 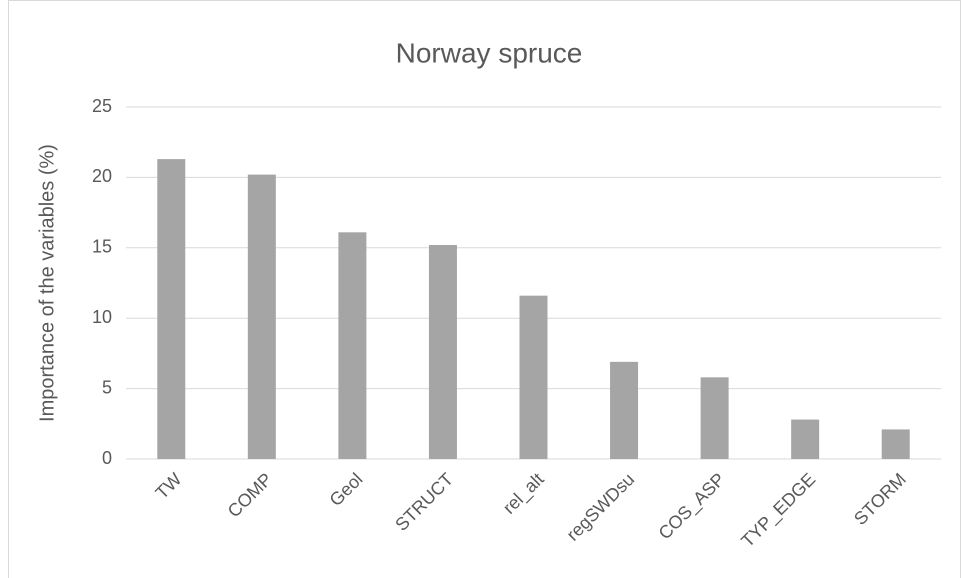 I want to click on y-tick-label: 10, so click(x=102, y=317).